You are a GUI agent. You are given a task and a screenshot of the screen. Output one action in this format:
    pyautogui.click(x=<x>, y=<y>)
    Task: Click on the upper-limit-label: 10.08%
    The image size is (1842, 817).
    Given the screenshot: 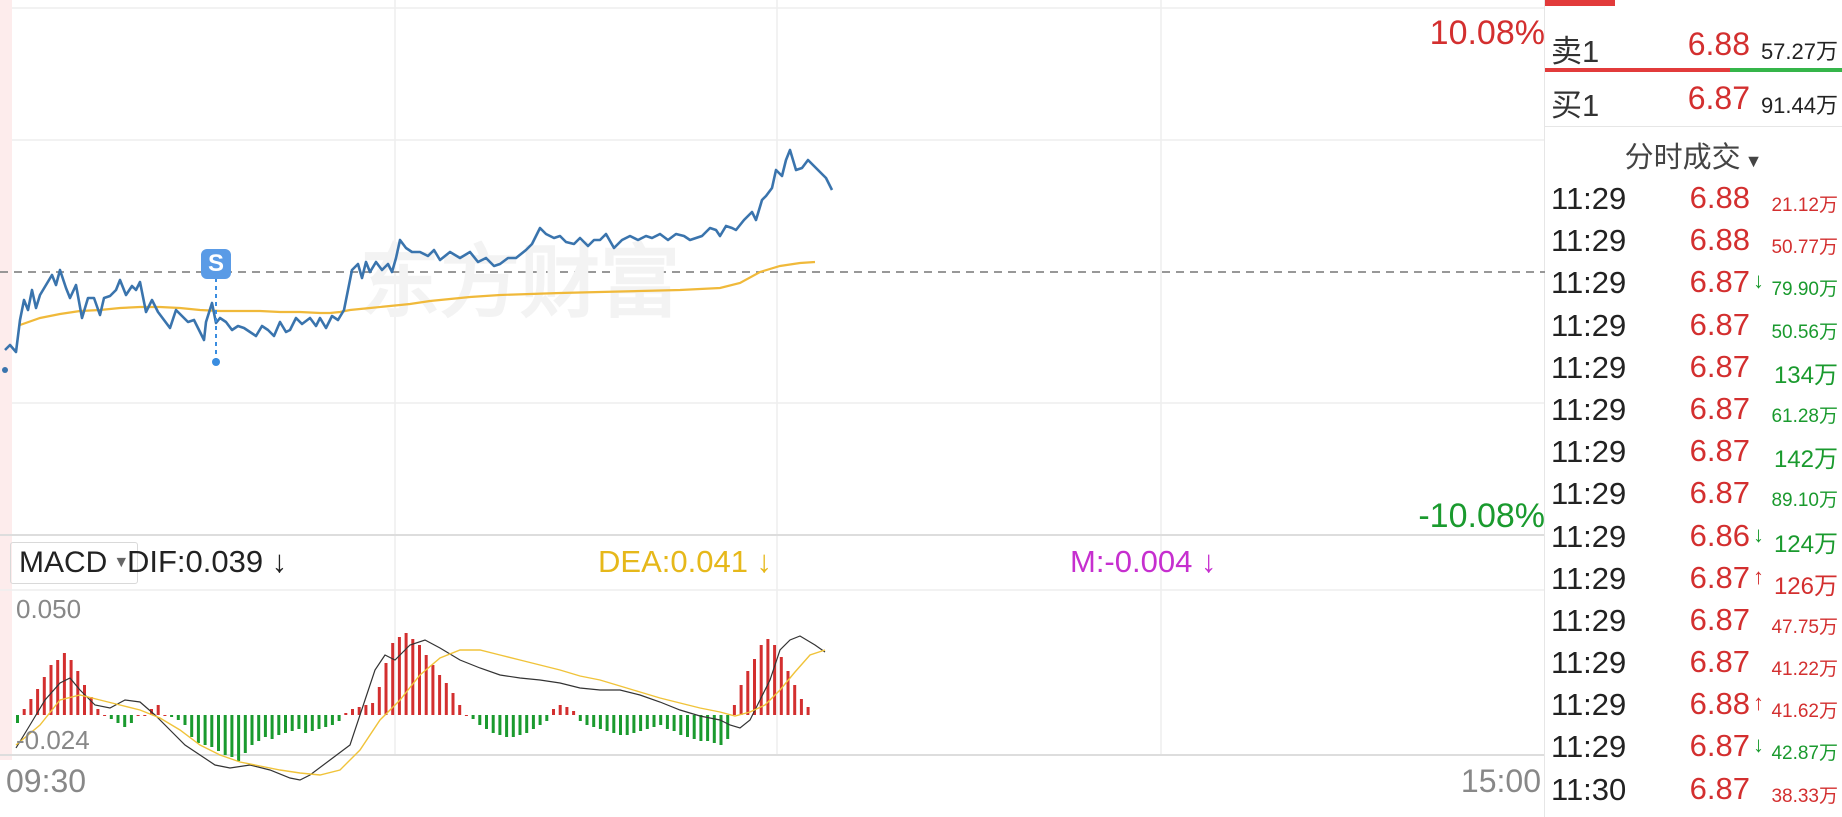 What is the action you would take?
    pyautogui.click(x=1487, y=33)
    